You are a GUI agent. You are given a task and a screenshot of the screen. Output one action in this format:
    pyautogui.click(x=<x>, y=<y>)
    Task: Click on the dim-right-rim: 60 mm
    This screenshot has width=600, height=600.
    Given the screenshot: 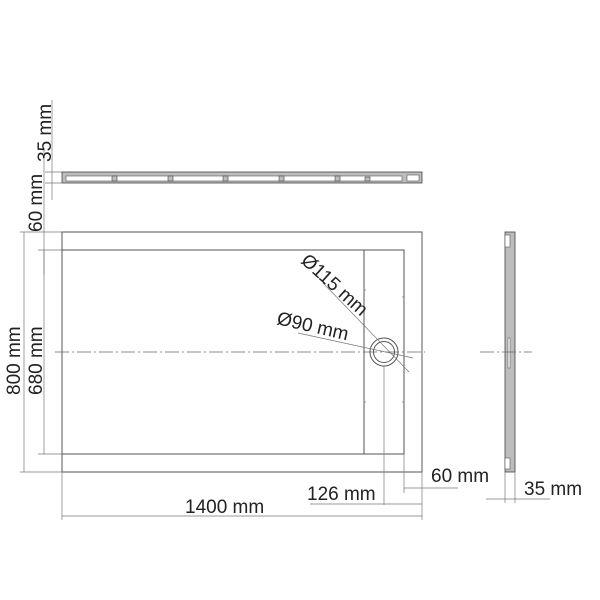 What is the action you would take?
    pyautogui.click(x=460, y=476)
    